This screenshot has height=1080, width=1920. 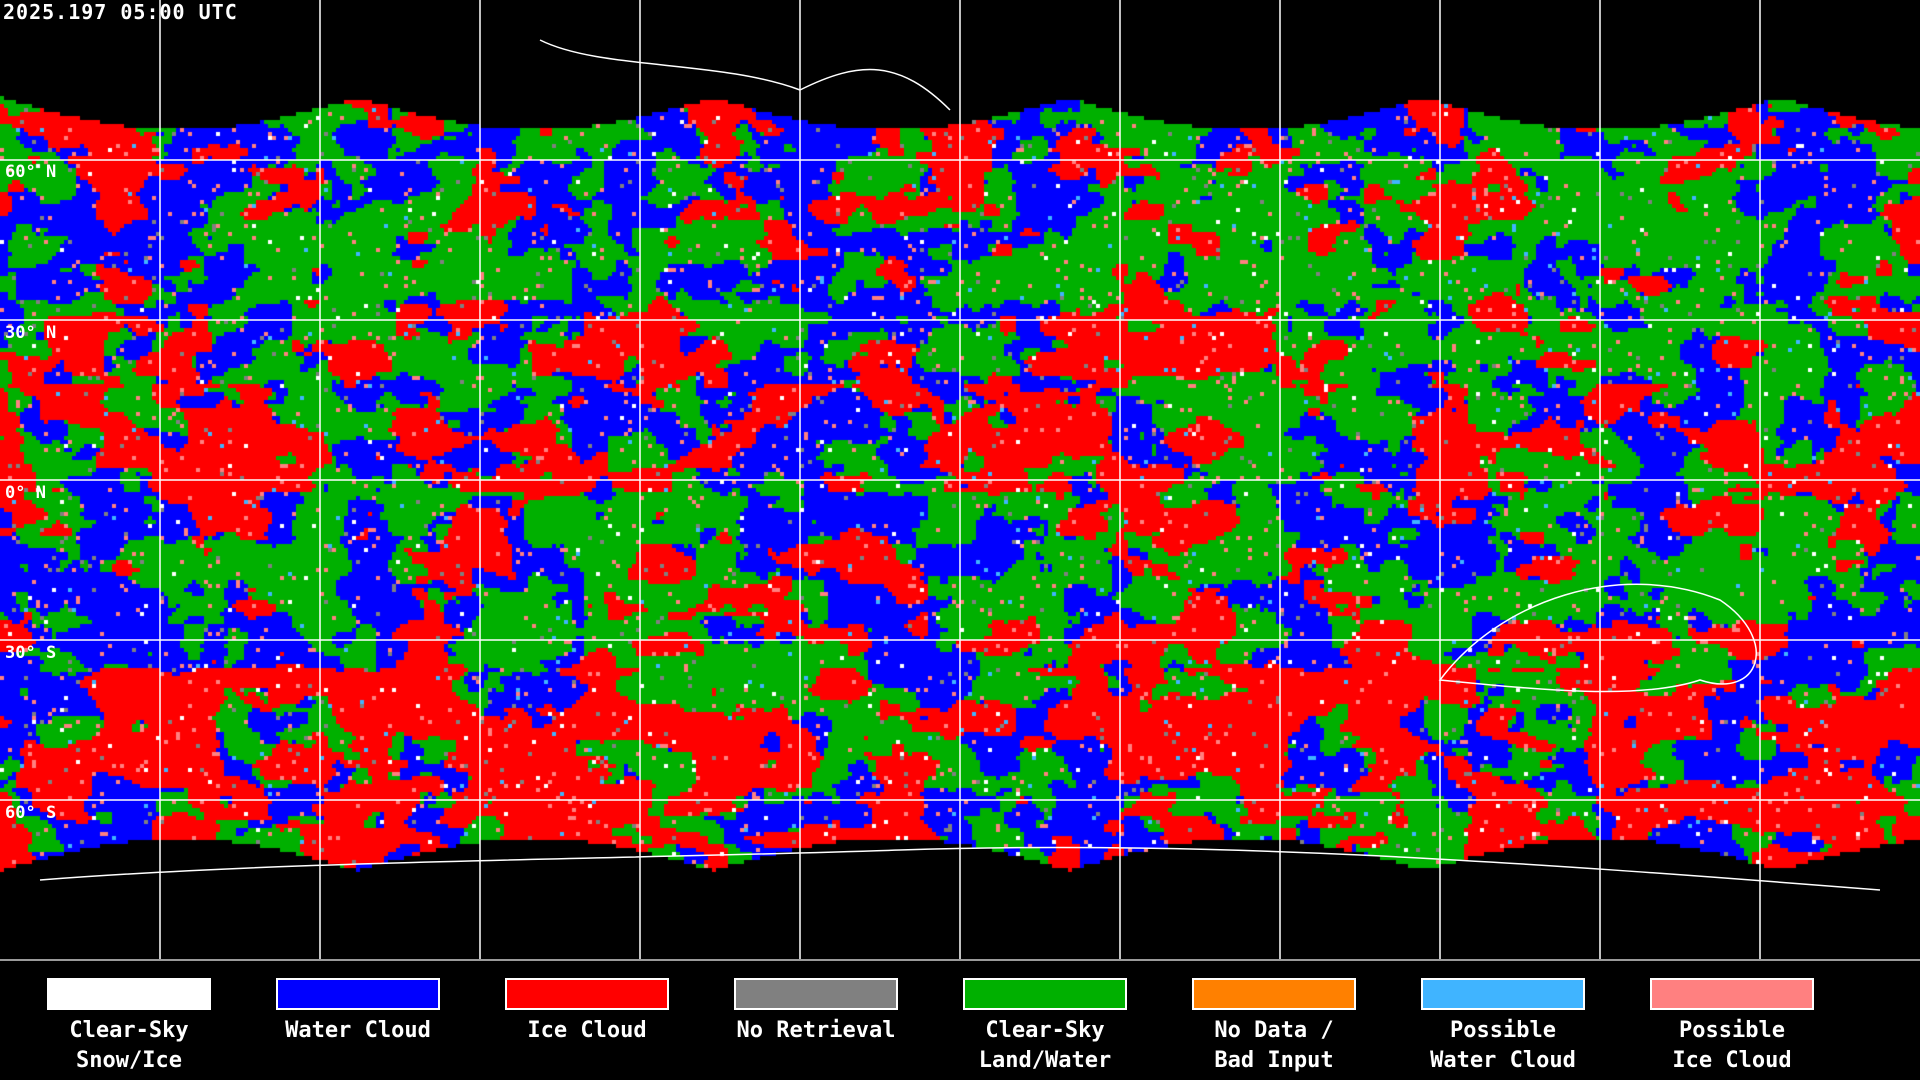 What do you see at coordinates (587, 1012) in the screenshot?
I see `legend-item-ice-cloud: Ice Cloud` at bounding box center [587, 1012].